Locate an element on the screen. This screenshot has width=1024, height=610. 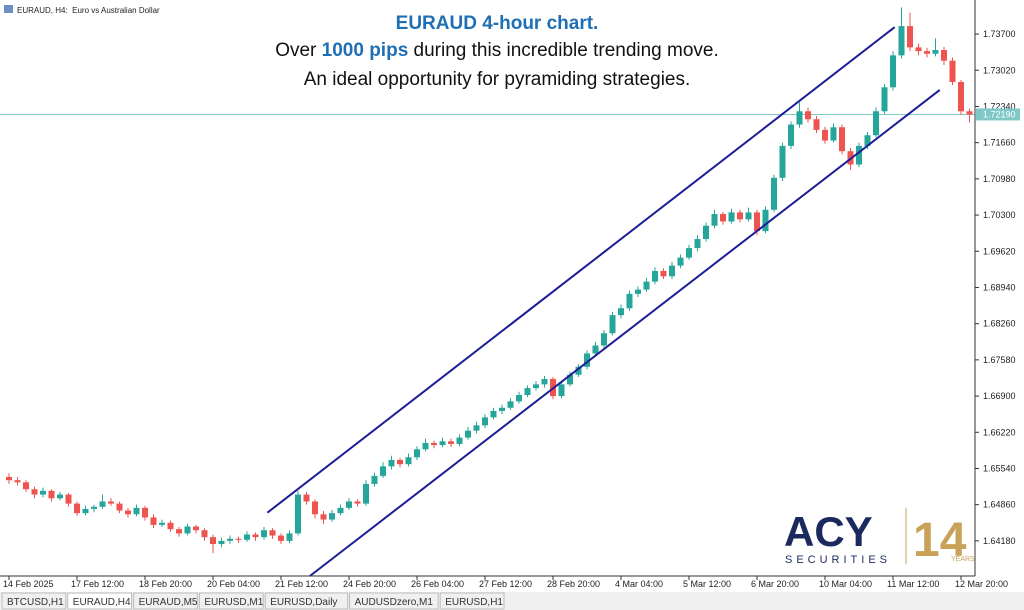
logo-sub: SECURITIES is located at coordinates (838, 560).